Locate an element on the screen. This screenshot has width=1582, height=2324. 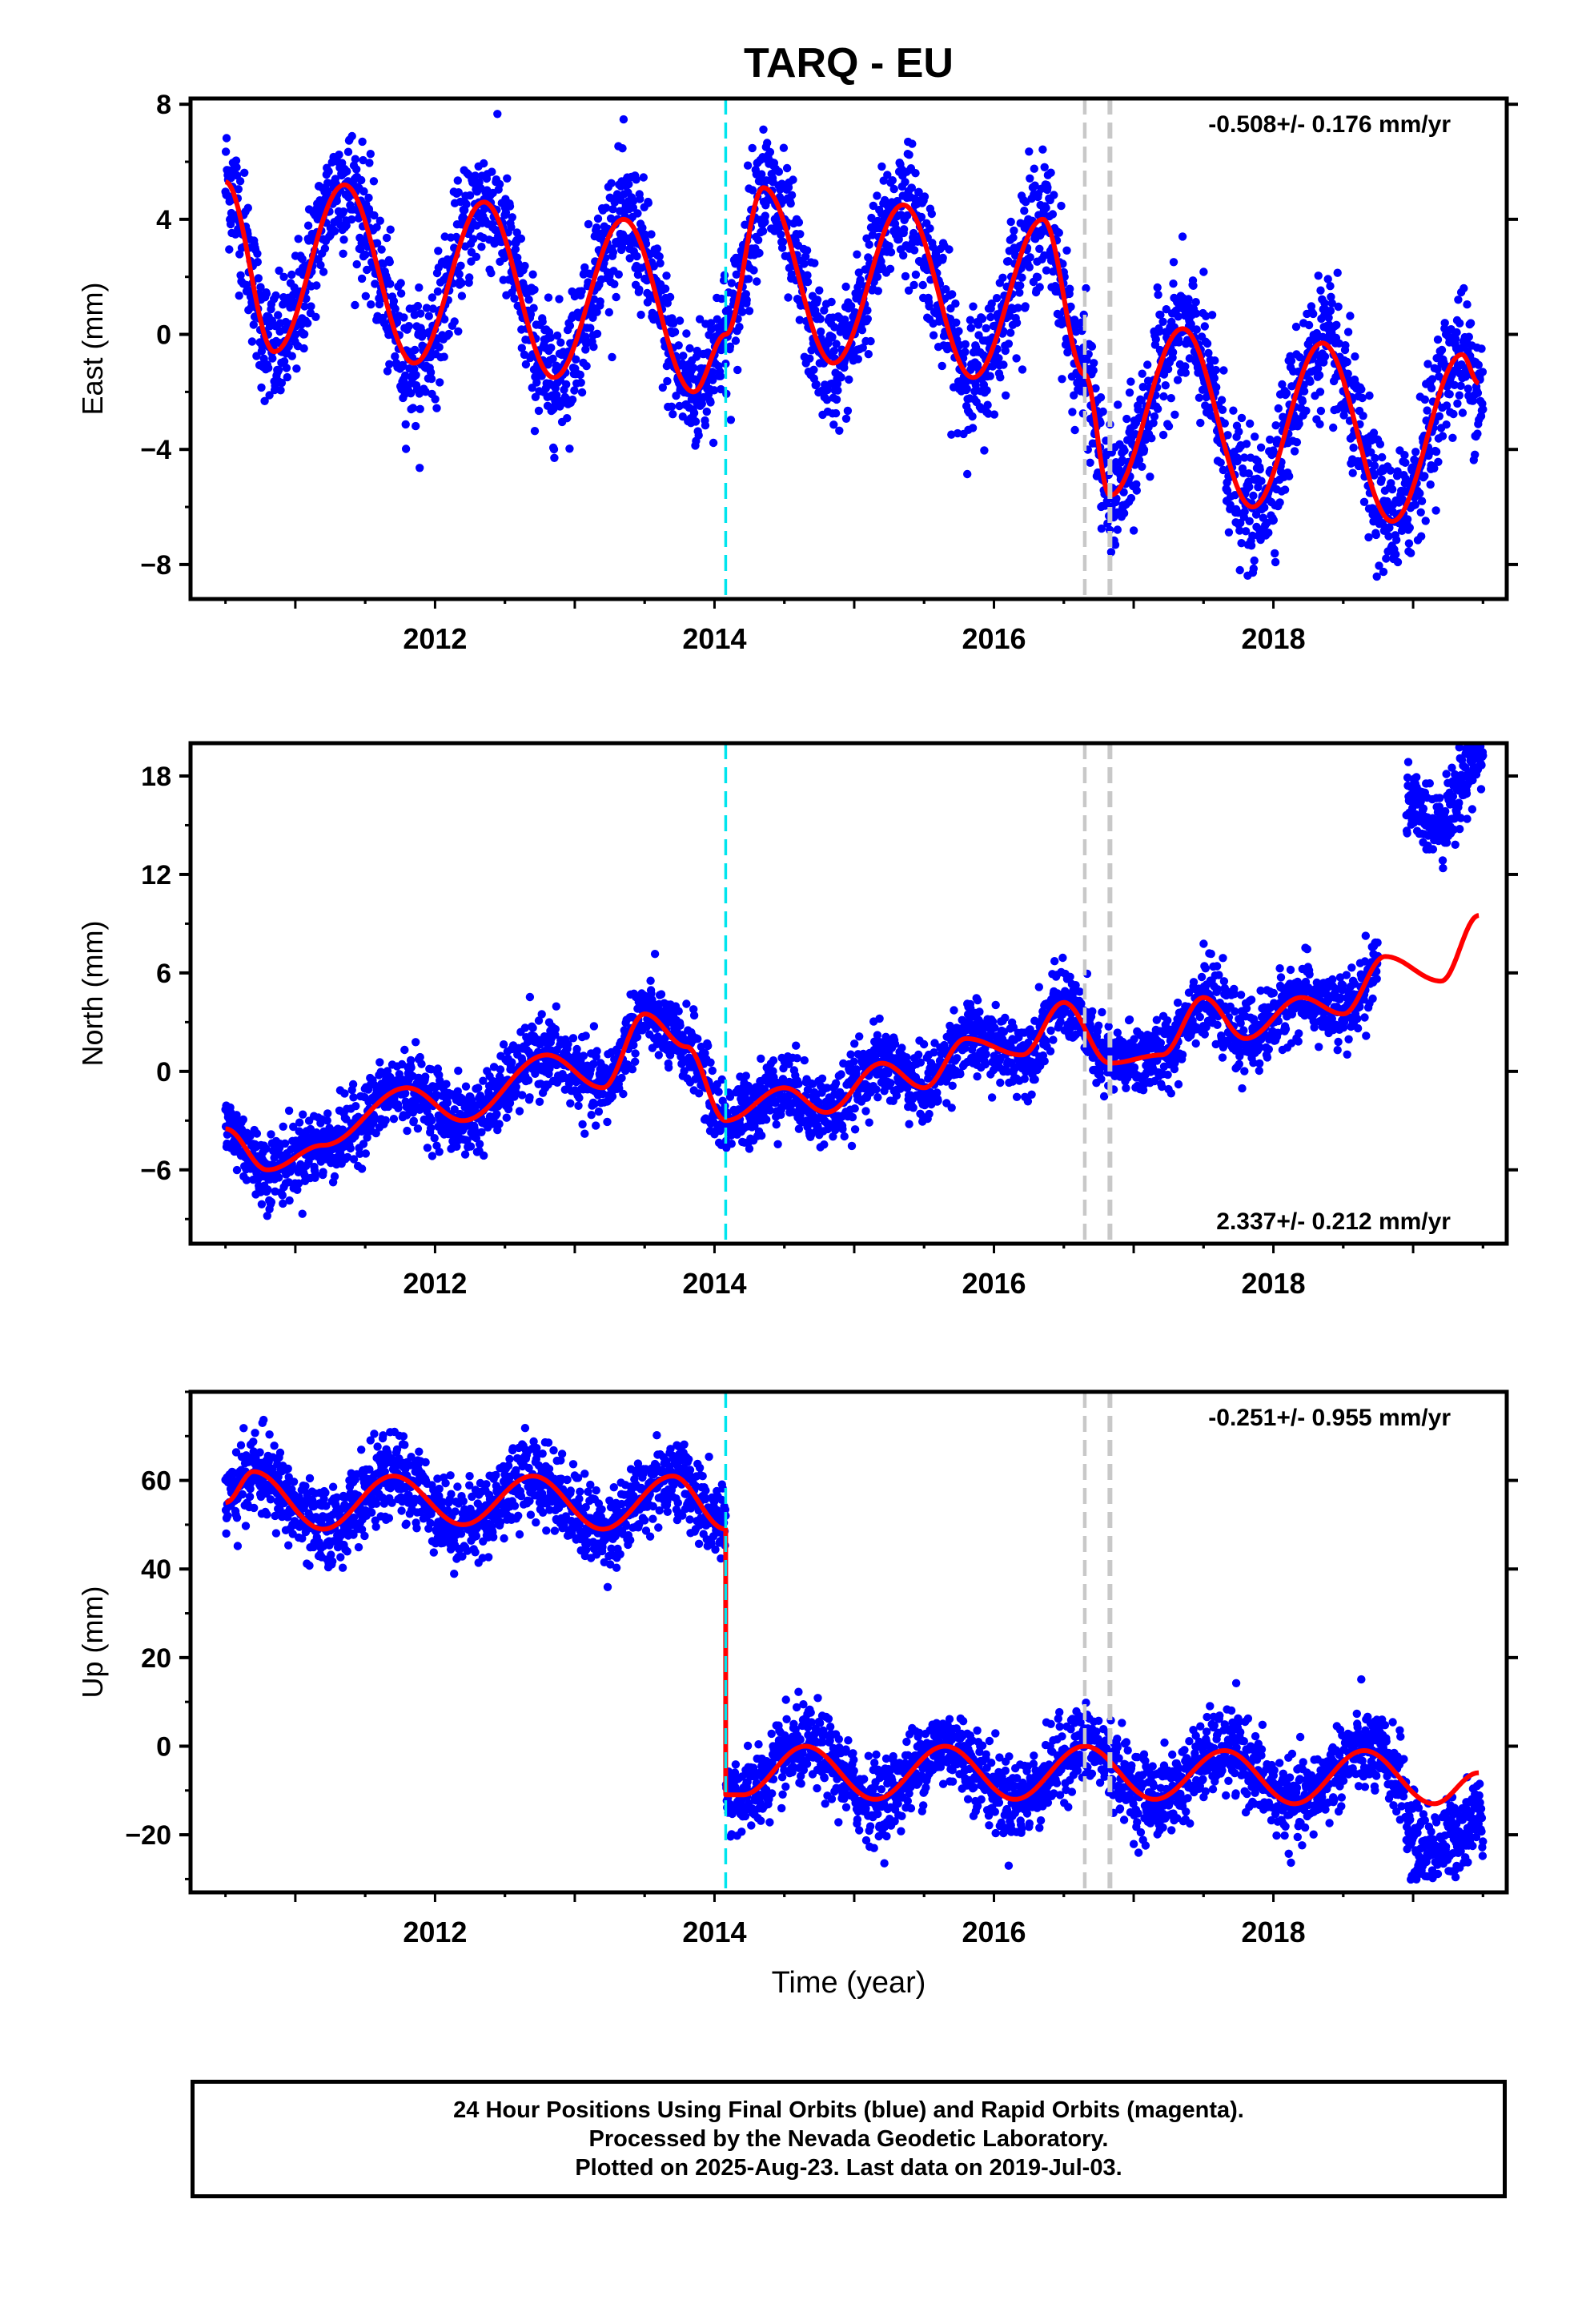
rate-annotation: -0.508+/- 0.176 mm/yr is located at coordinates (1329, 124).